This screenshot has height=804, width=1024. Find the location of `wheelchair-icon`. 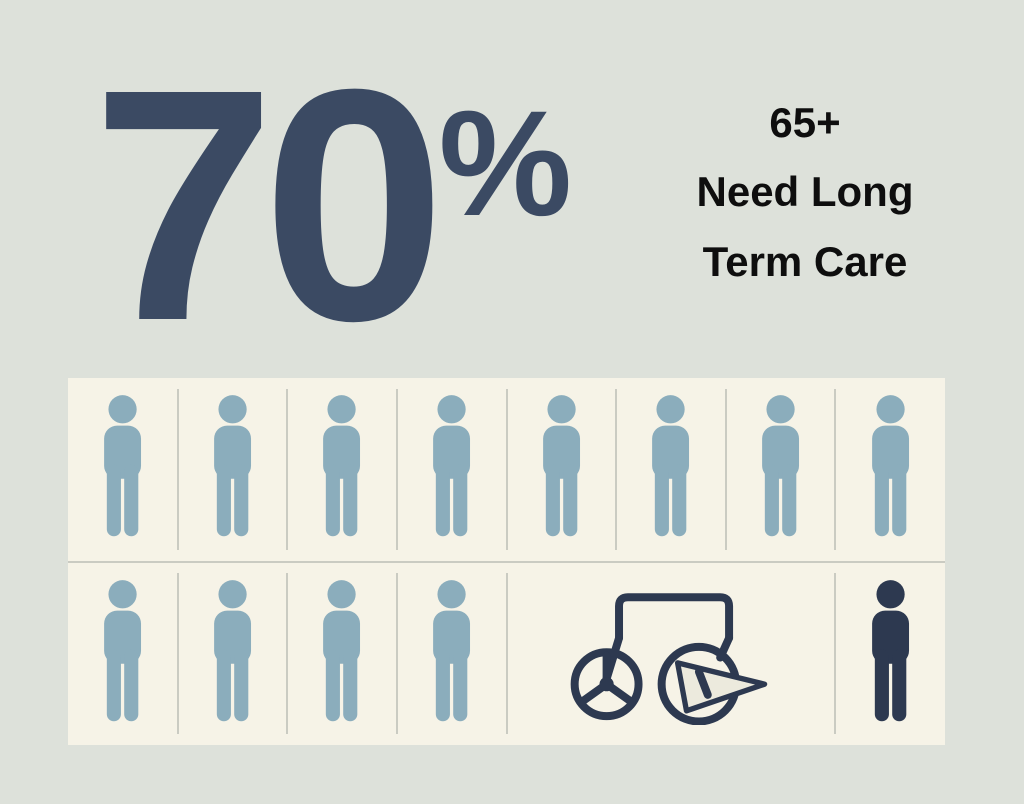

wheelchair-icon is located at coordinates (669, 658).